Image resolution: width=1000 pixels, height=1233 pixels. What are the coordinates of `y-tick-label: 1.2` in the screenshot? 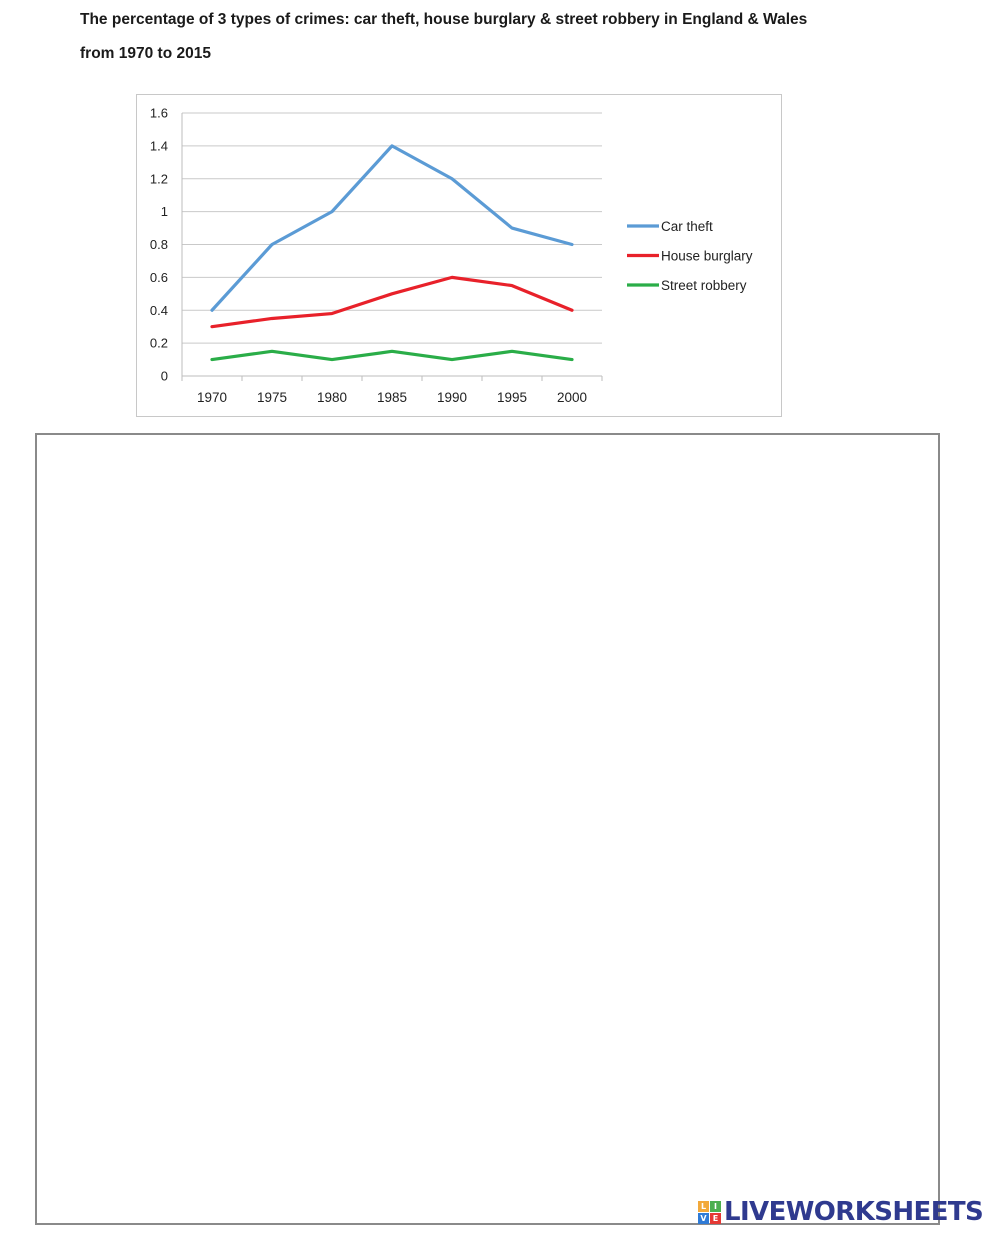 It's located at (159, 178).